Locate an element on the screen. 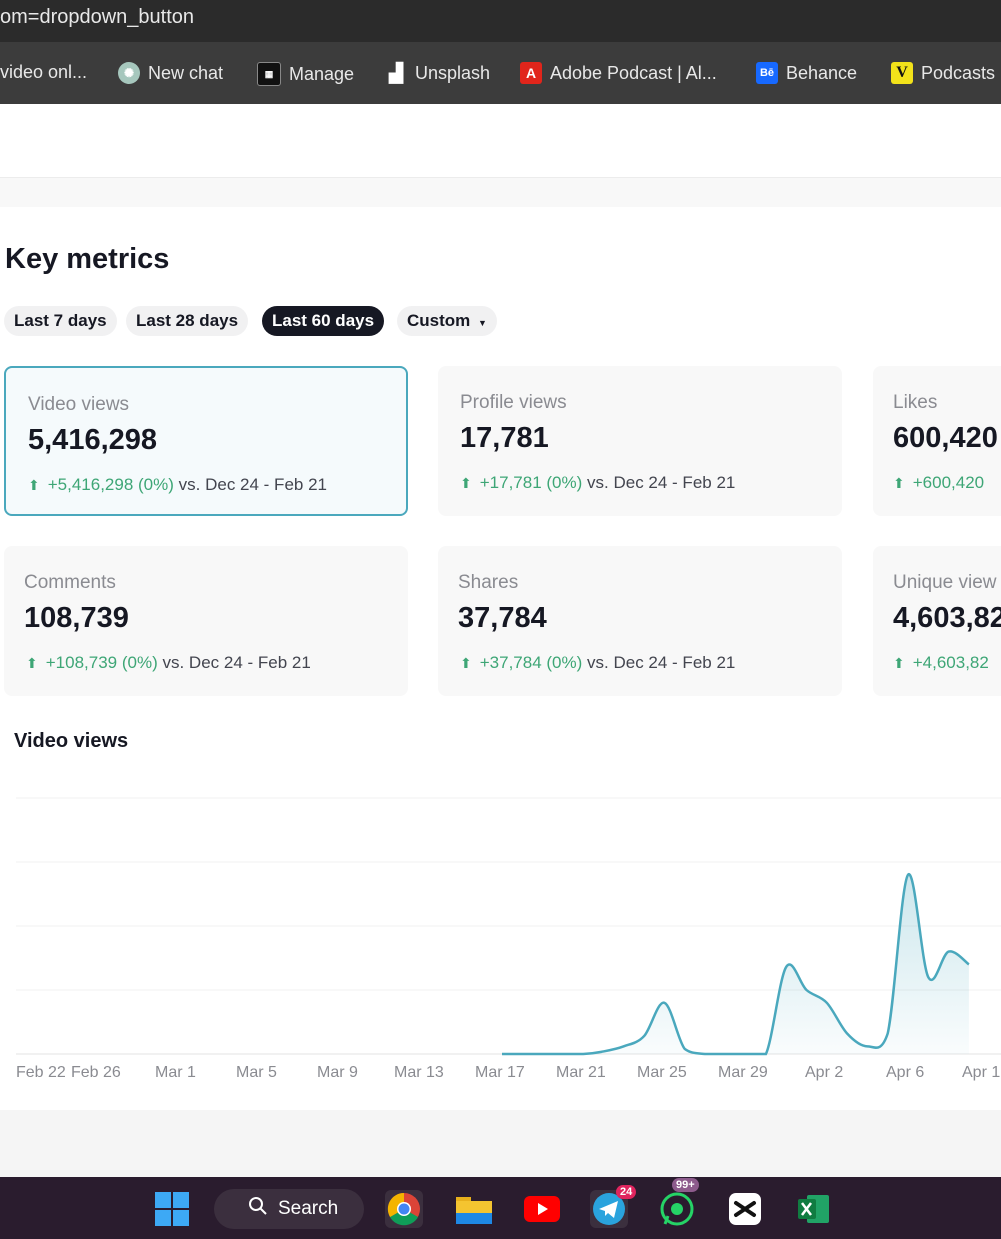 The width and height of the screenshot is (1001, 1239). metric-delta: ⬆ +4,603,82 is located at coordinates (941, 663).